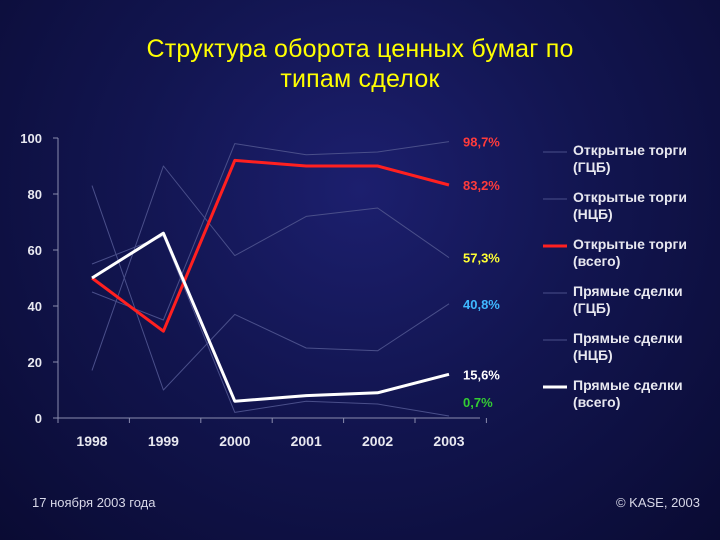 This screenshot has height=540, width=720. Describe the element at coordinates (31, 138) in the screenshot. I see `y-tick-label: 100` at that location.